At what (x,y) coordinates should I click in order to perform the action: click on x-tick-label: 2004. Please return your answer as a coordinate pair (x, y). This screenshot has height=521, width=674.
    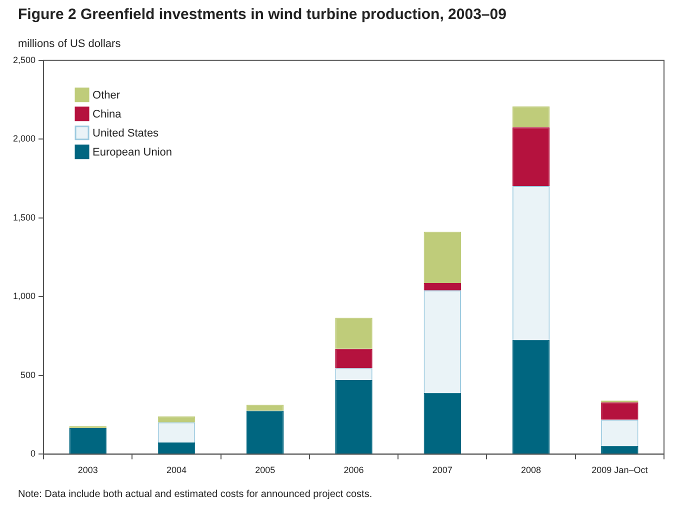
    Looking at the image, I should click on (176, 470).